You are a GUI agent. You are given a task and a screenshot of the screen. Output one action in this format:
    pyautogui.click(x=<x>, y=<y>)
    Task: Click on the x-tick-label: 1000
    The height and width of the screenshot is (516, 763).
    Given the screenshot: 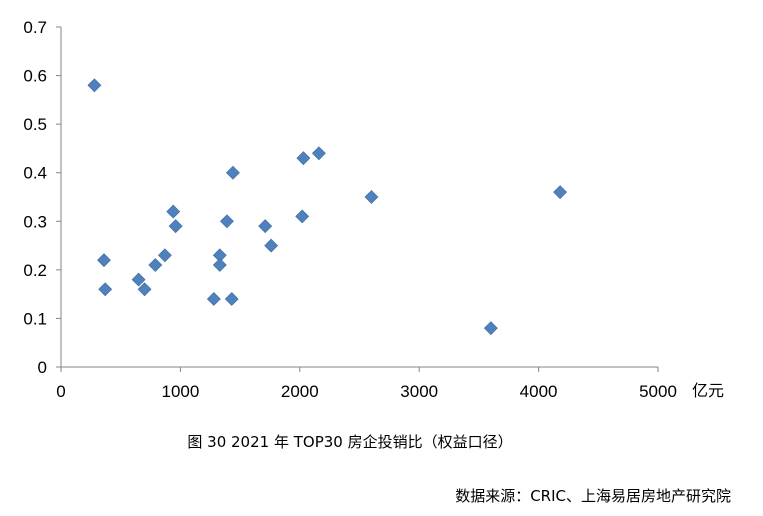 What is the action you would take?
    pyautogui.click(x=180, y=391)
    